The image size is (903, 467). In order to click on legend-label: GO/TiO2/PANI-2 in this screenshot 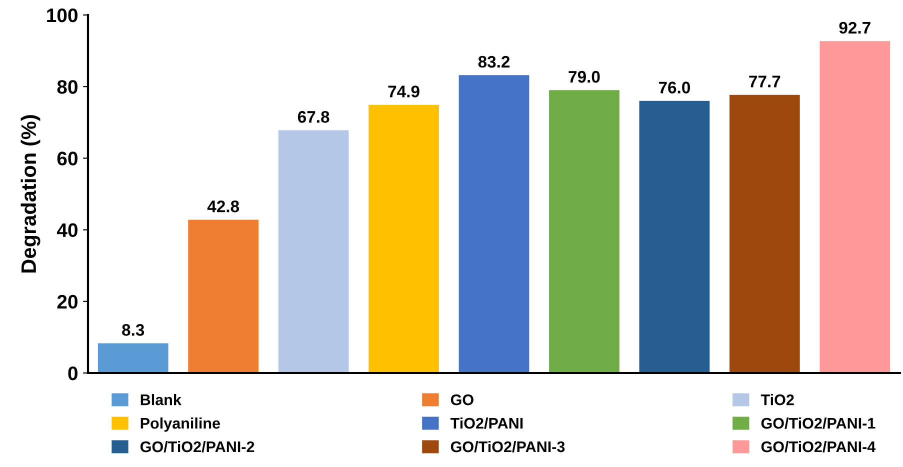, I will do `click(197, 446)`.